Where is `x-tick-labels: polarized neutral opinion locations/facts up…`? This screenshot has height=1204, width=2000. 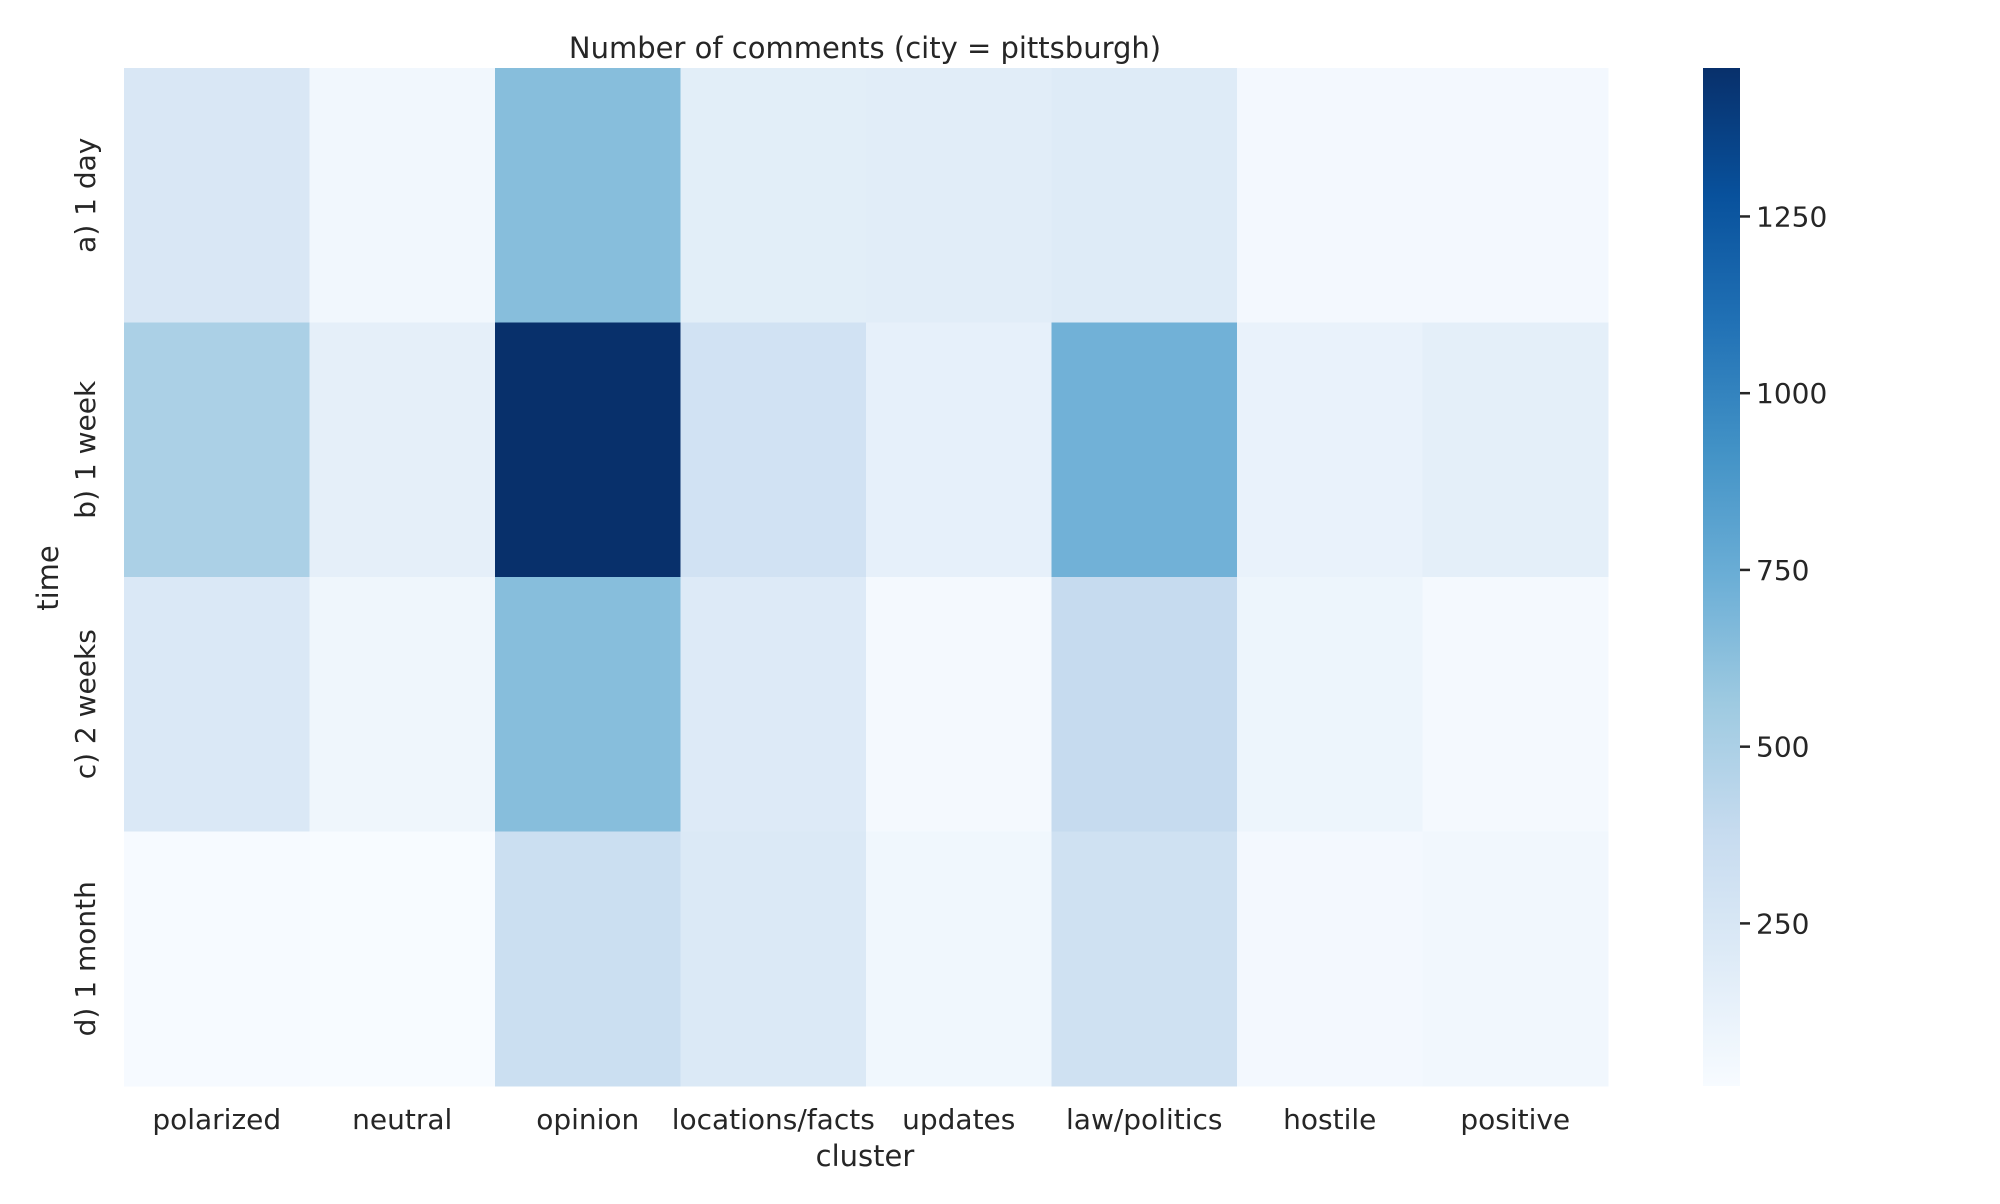 x-tick-labels: polarized neutral opinion locations/facts up… is located at coordinates (861, 1119).